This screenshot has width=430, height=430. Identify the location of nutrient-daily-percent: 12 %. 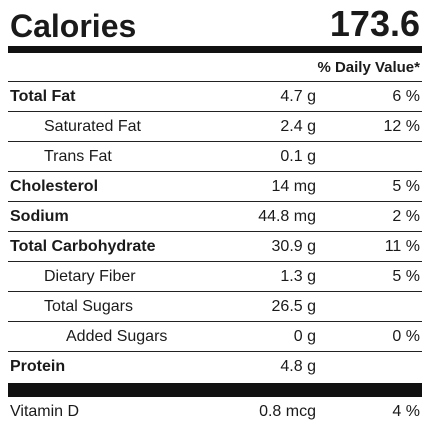
(401, 126).